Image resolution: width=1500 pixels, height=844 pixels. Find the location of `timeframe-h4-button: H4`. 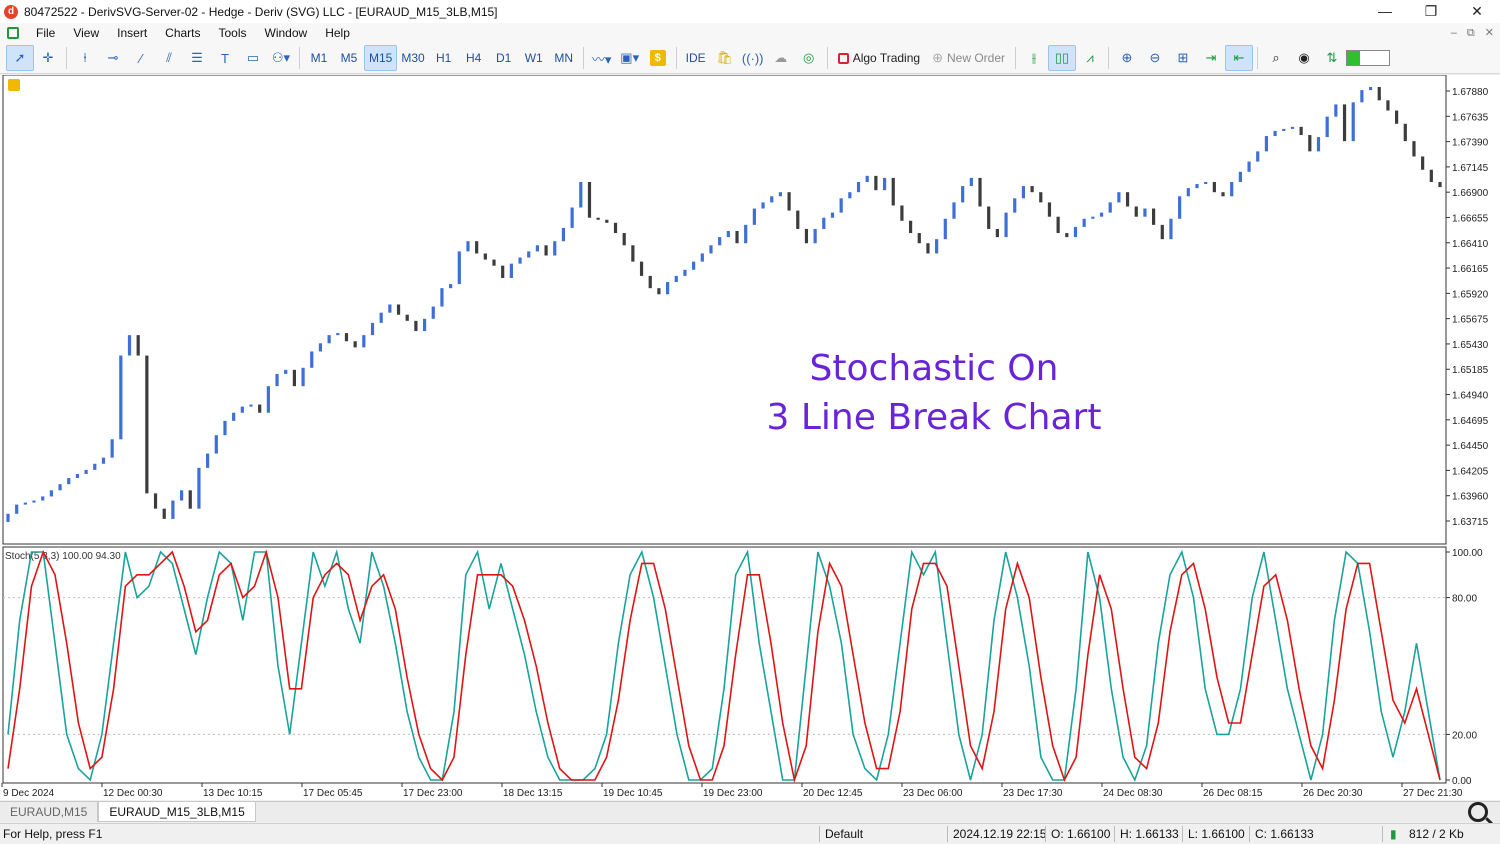

timeframe-h4-button: H4 is located at coordinates (474, 58).